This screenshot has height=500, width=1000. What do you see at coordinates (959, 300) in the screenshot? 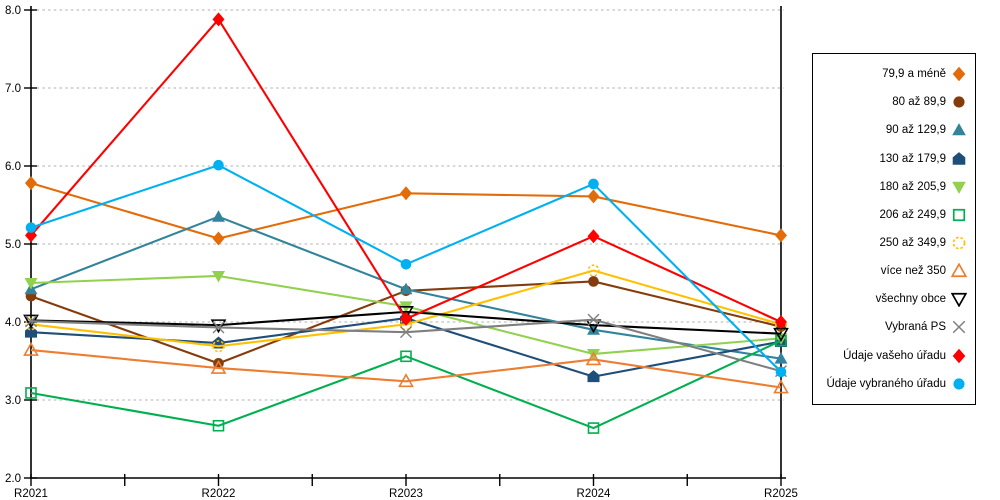
I see `triangle-down-open-icon` at bounding box center [959, 300].